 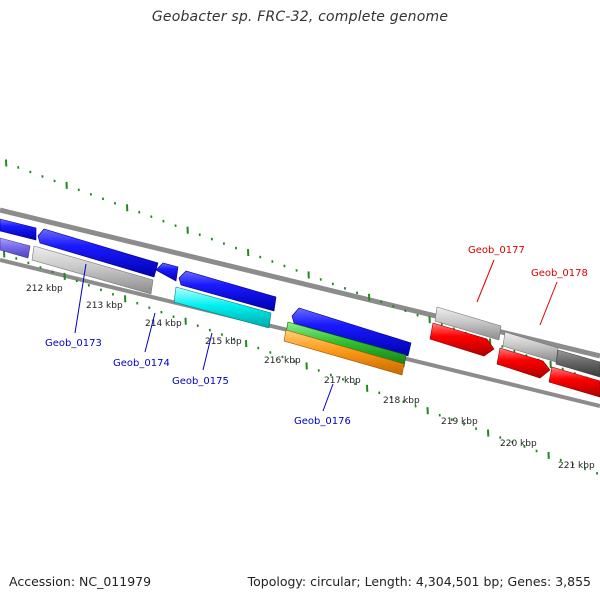 I want to click on ruler-label: 216 kbp, so click(x=282, y=361).